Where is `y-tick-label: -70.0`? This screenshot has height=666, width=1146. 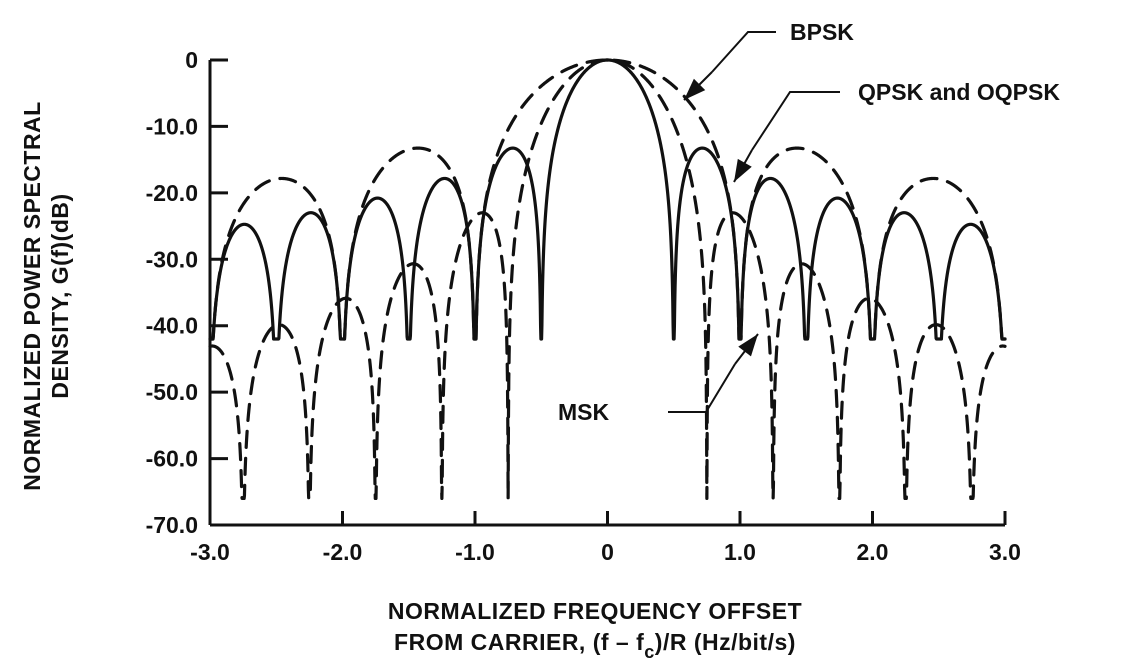
y-tick-label: -70.0 is located at coordinates (172, 525).